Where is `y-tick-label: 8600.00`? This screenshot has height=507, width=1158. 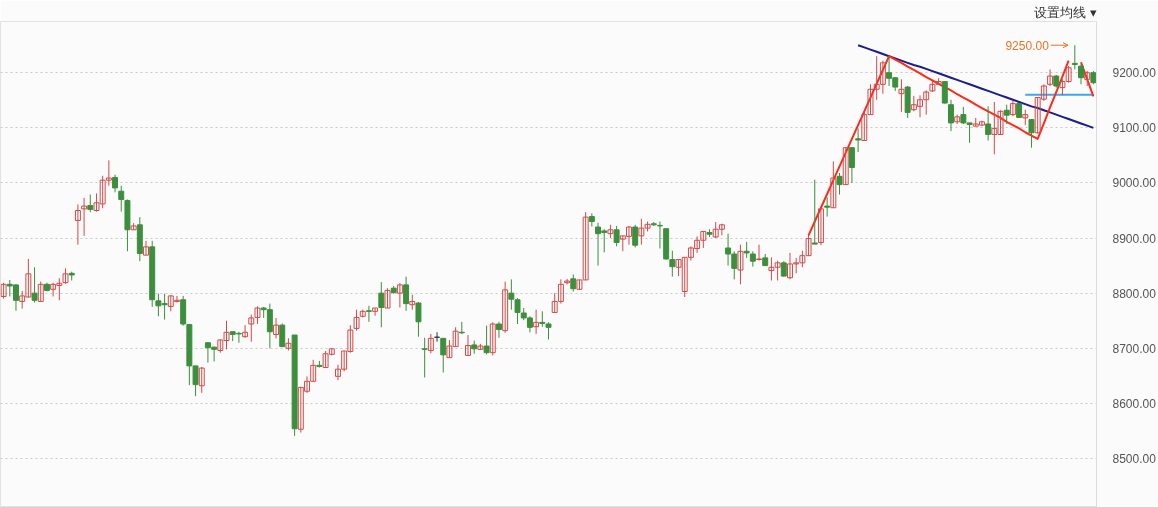
y-tick-label: 8600.00 is located at coordinates (1134, 403).